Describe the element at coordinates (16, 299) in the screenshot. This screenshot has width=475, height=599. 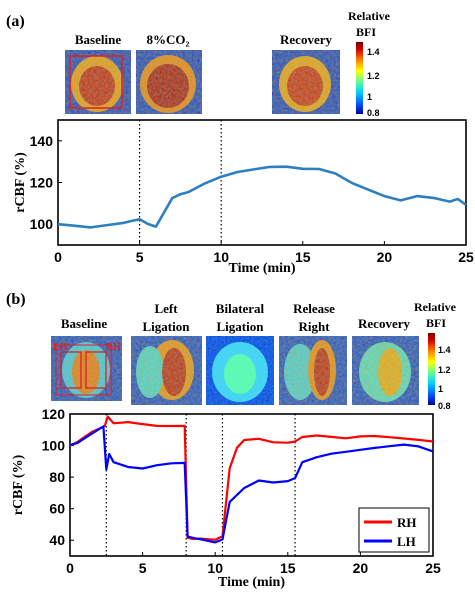
I see `panel-b-label: (b)` at that location.